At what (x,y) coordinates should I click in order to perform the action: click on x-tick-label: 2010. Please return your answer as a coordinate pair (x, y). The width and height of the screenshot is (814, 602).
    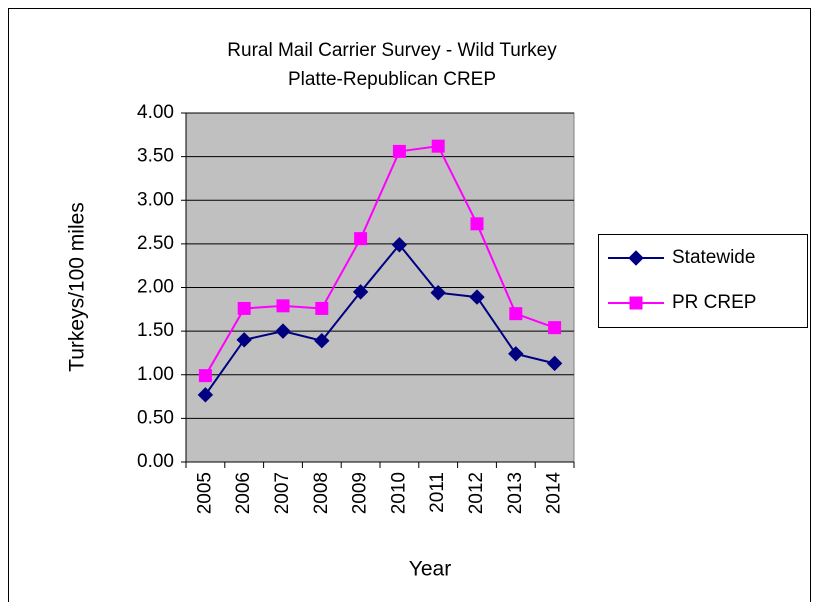
    Looking at the image, I should click on (398, 493).